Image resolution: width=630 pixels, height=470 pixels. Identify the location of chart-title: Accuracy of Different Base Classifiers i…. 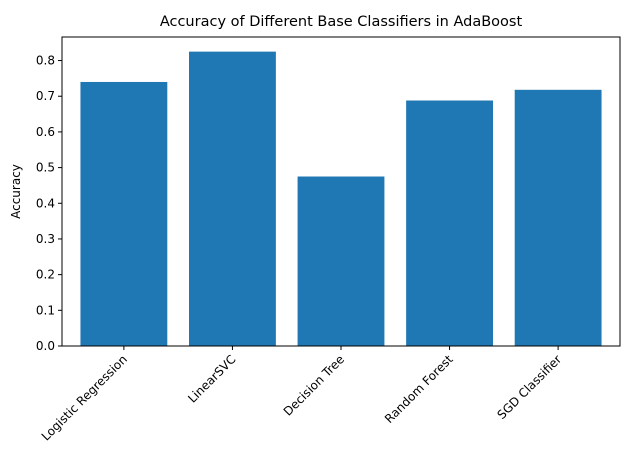
(341, 22).